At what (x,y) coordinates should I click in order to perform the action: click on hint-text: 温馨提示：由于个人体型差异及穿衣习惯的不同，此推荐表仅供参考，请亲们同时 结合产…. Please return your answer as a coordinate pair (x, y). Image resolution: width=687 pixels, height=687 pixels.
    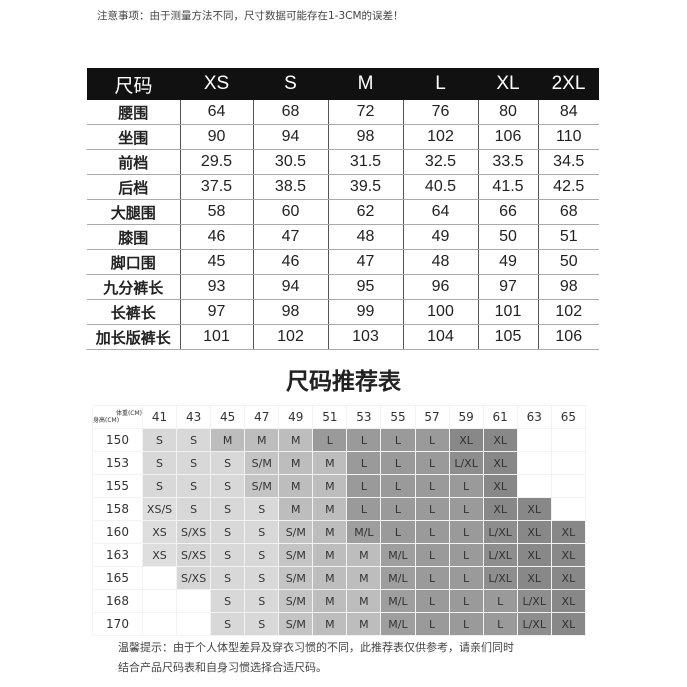
    Looking at the image, I should click on (353, 658).